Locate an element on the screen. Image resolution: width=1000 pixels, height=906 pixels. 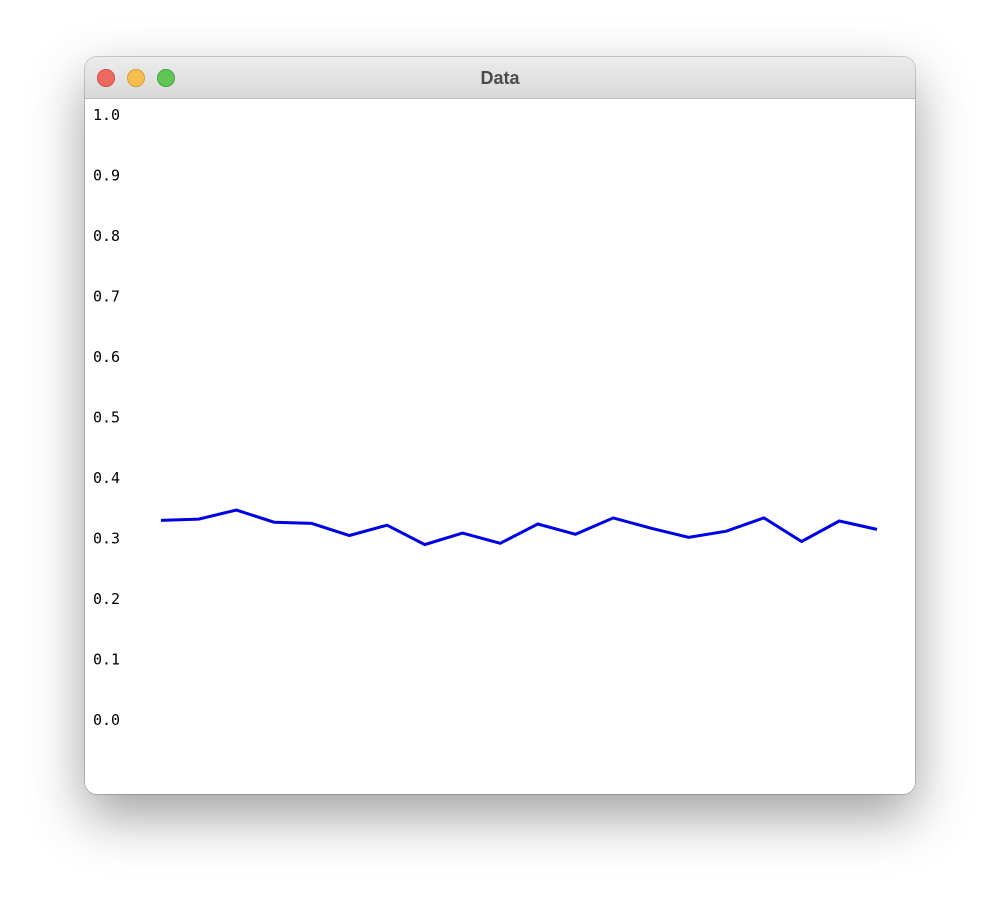
y-tick-label: 0.2 is located at coordinates (106, 599).